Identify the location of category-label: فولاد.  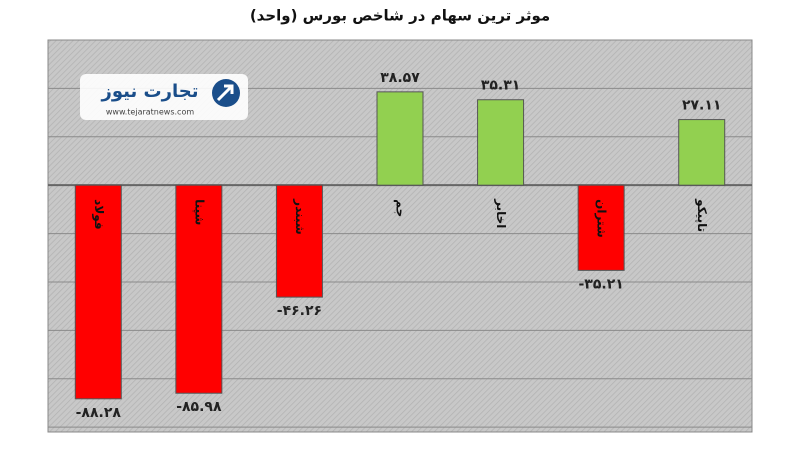
(98, 214).